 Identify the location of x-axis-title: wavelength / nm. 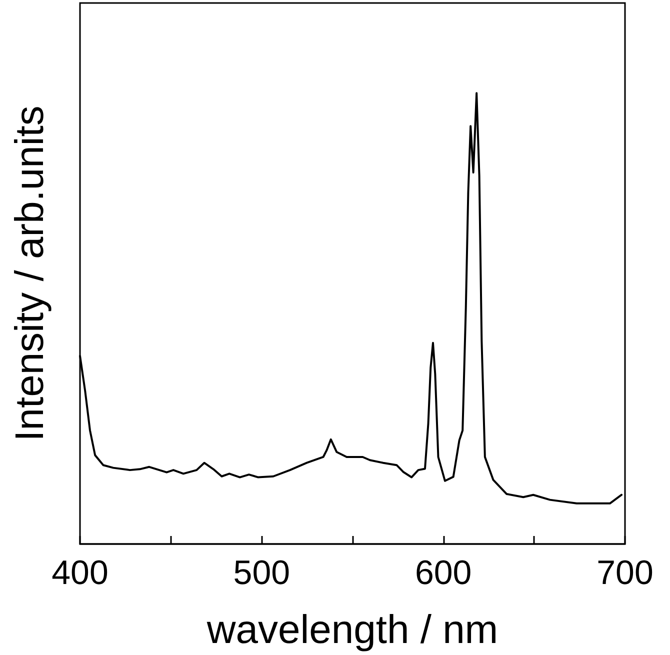
(352, 630).